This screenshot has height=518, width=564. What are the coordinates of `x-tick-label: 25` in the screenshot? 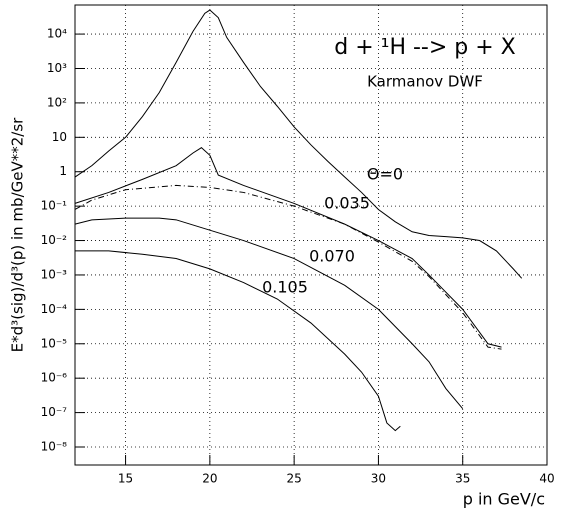 It's located at (294, 479).